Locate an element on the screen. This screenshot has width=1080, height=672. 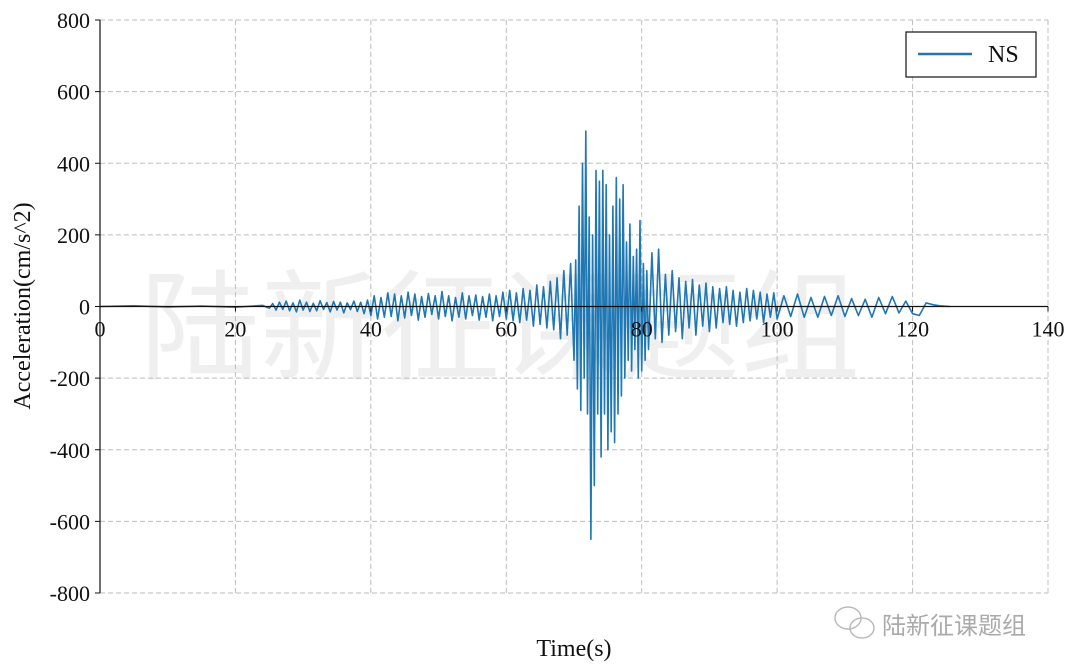
y-tick-label: -600 is located at coordinates (70, 521).